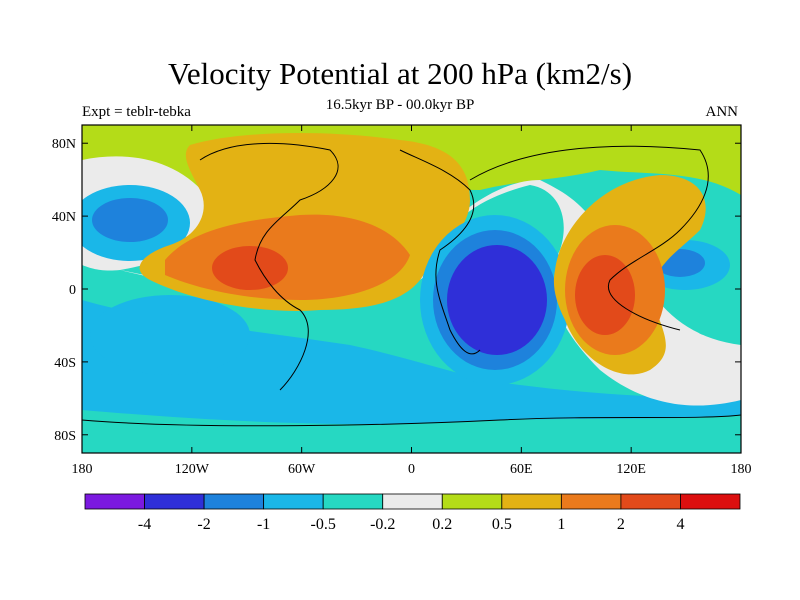  What do you see at coordinates (323, 524) in the screenshot?
I see `colorbar-label: -0.5` at bounding box center [323, 524].